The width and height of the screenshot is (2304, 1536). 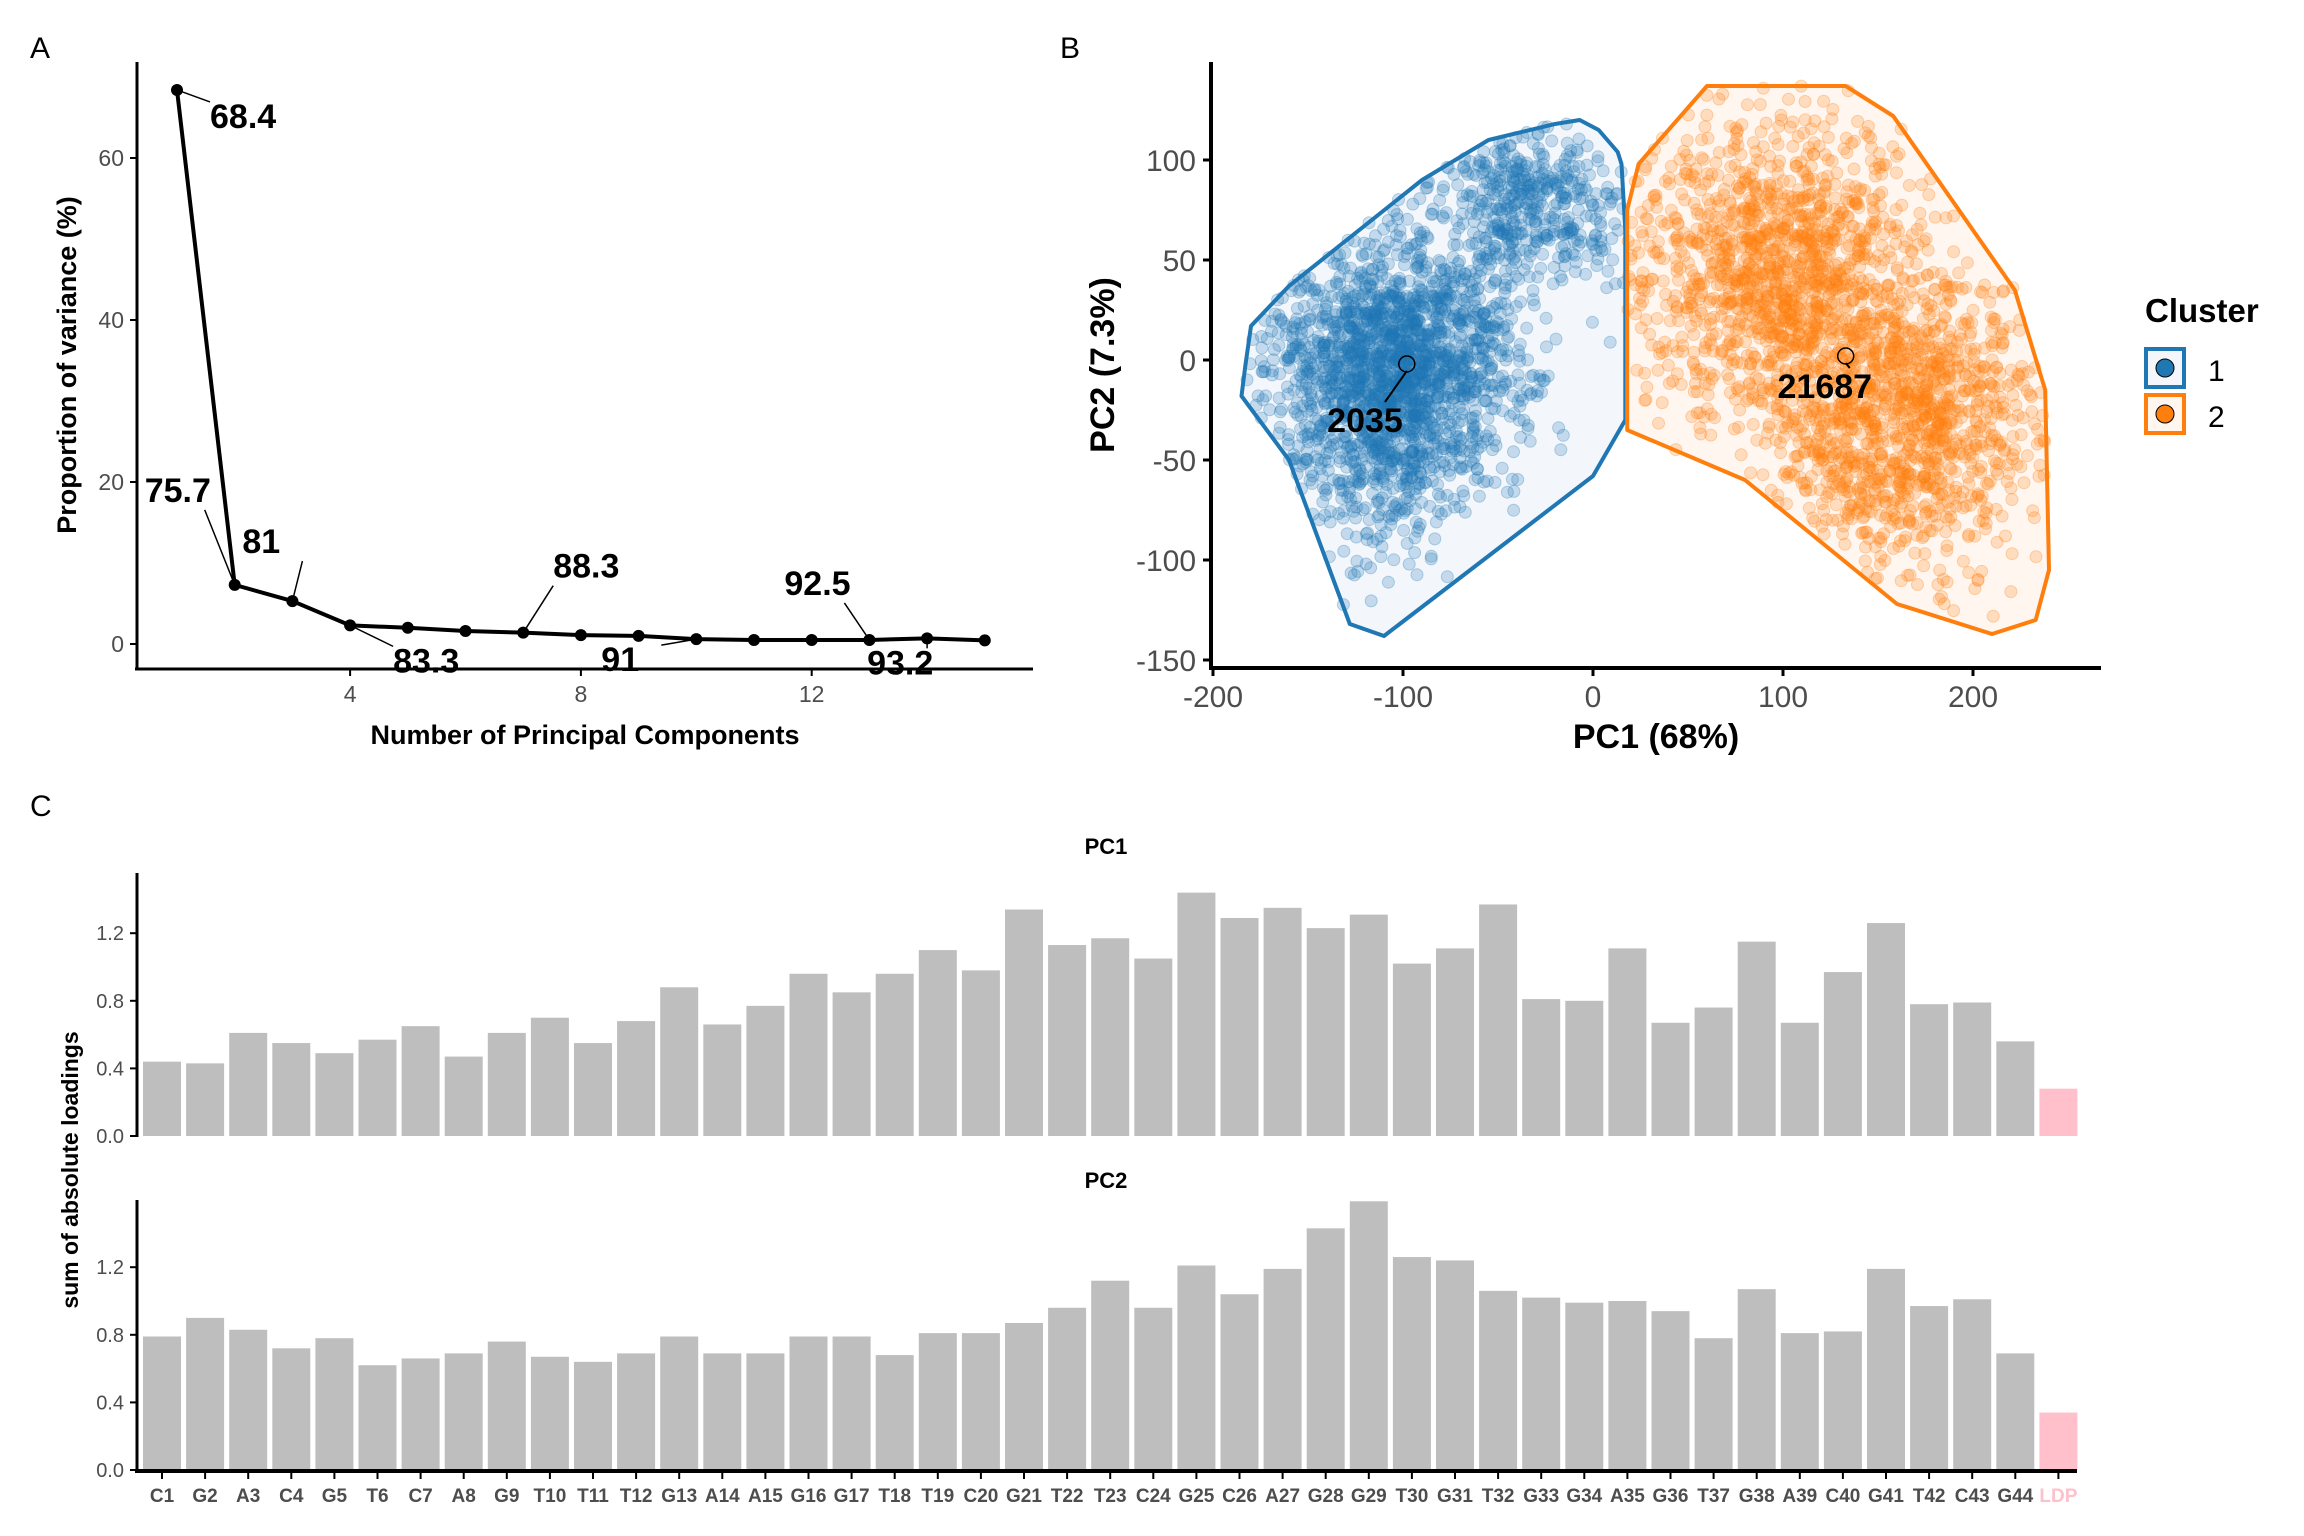 I want to click on x-tick-label: 4, so click(x=350, y=694).